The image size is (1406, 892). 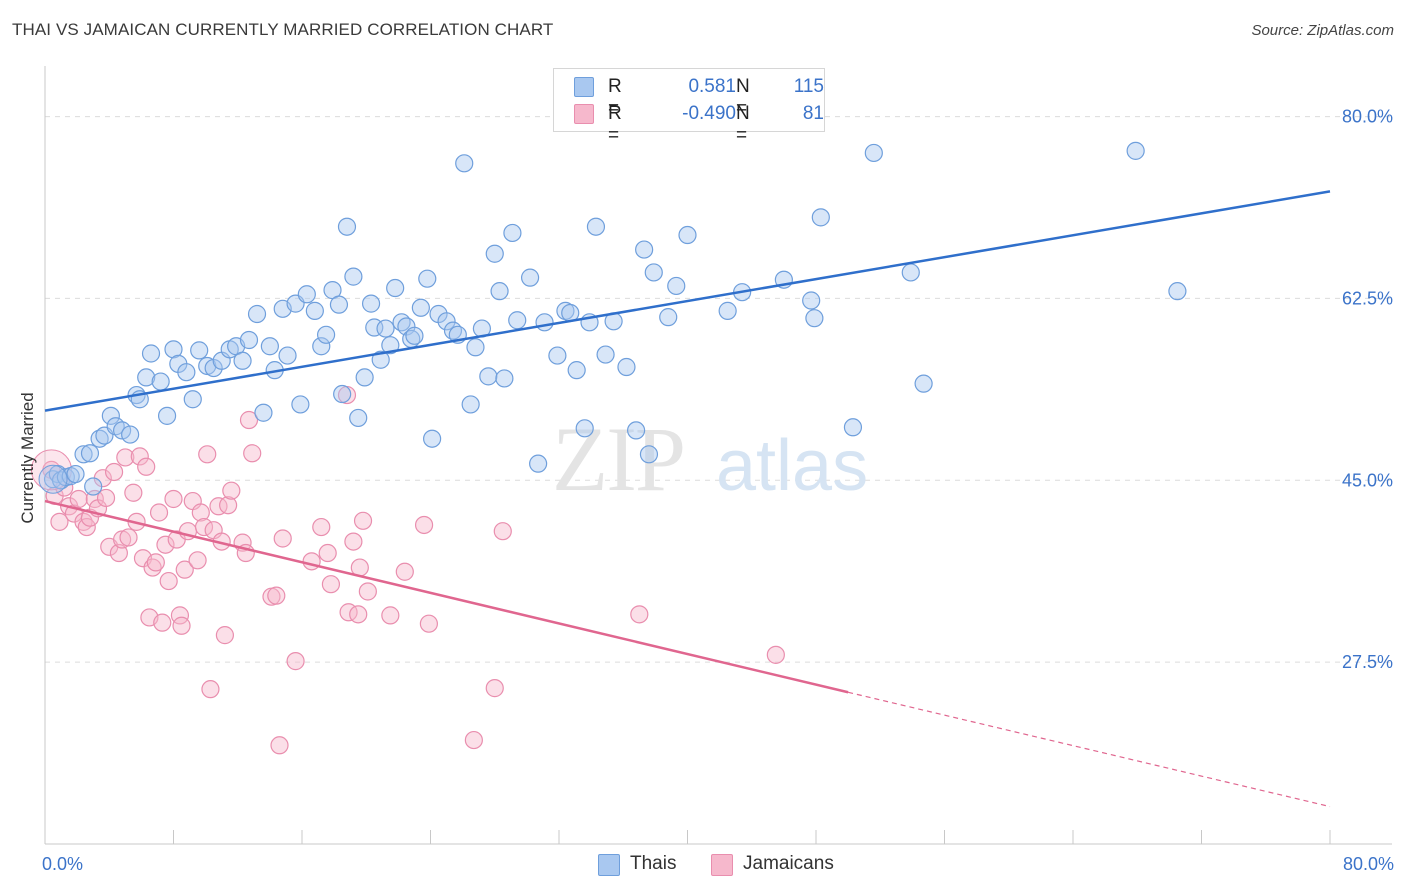 I want to click on thai-swatch, so click(x=609, y=865).